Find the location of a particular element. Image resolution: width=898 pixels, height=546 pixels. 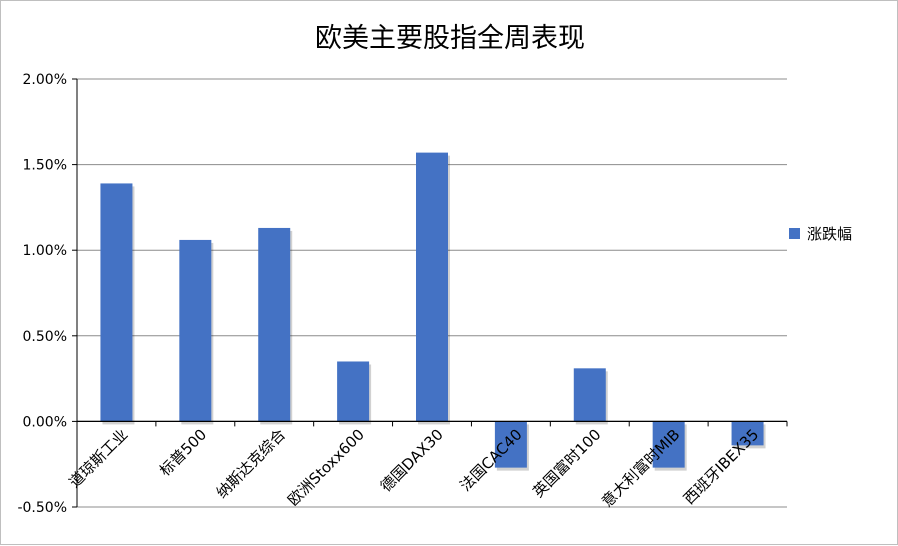

legend-swatch is located at coordinates (794, 233).